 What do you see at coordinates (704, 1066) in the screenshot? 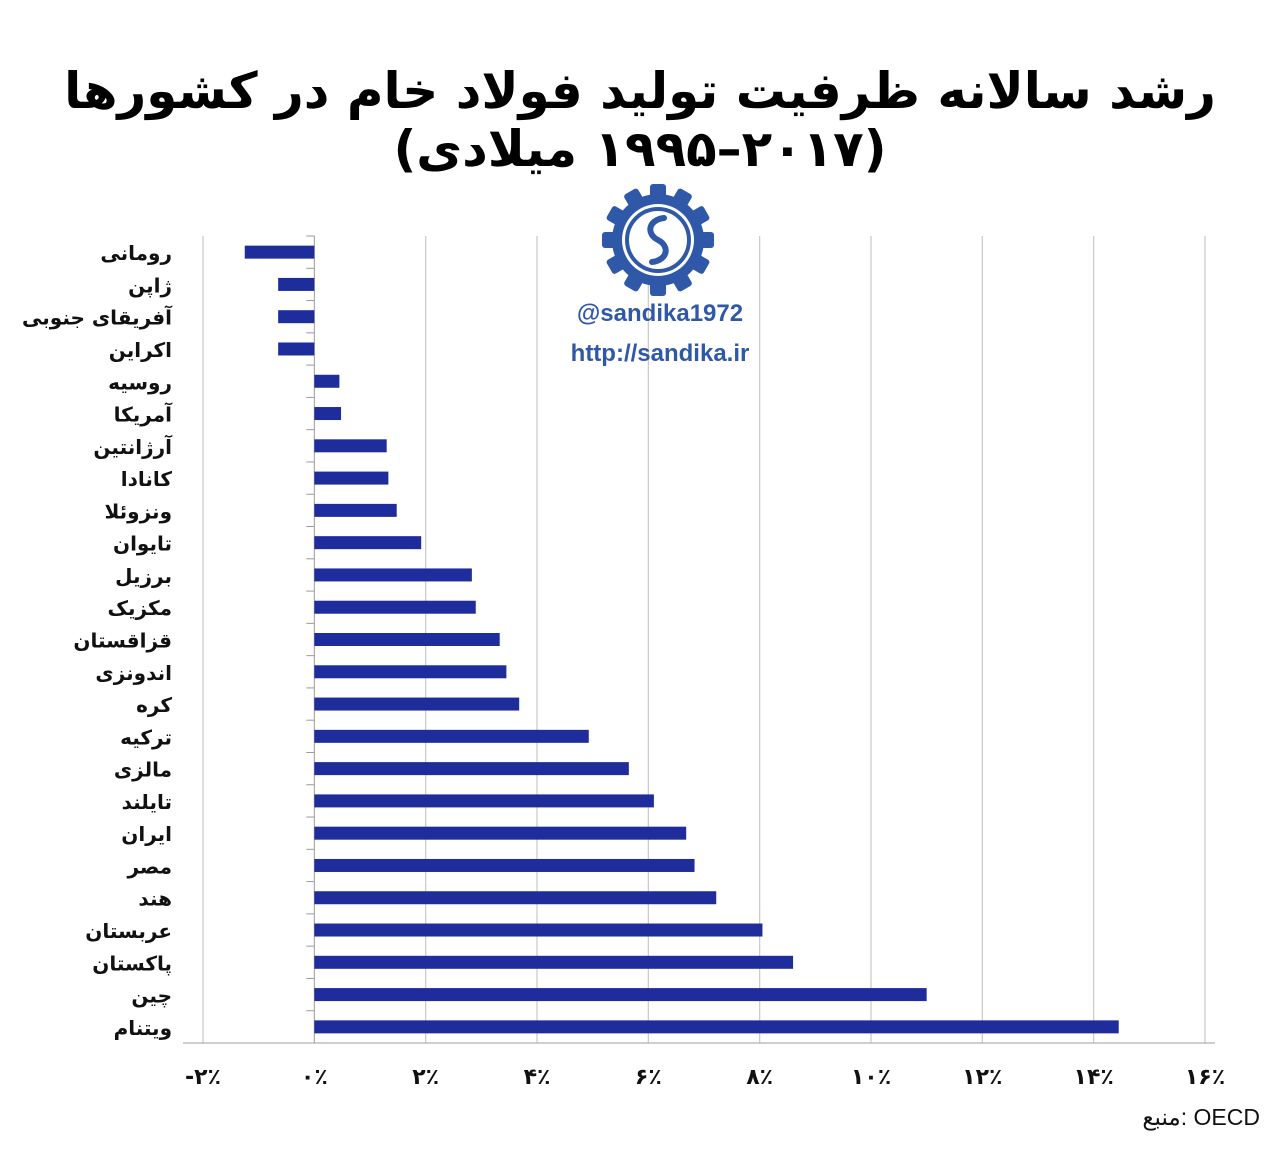
I see `x-axis: -۲٪ ۰٪ ۲٪ ۴٪ ۶٪ ۸٪ ۱۰٪ ۱۲٪ ۱۴٪ ۱۶٪` at bounding box center [704, 1066].